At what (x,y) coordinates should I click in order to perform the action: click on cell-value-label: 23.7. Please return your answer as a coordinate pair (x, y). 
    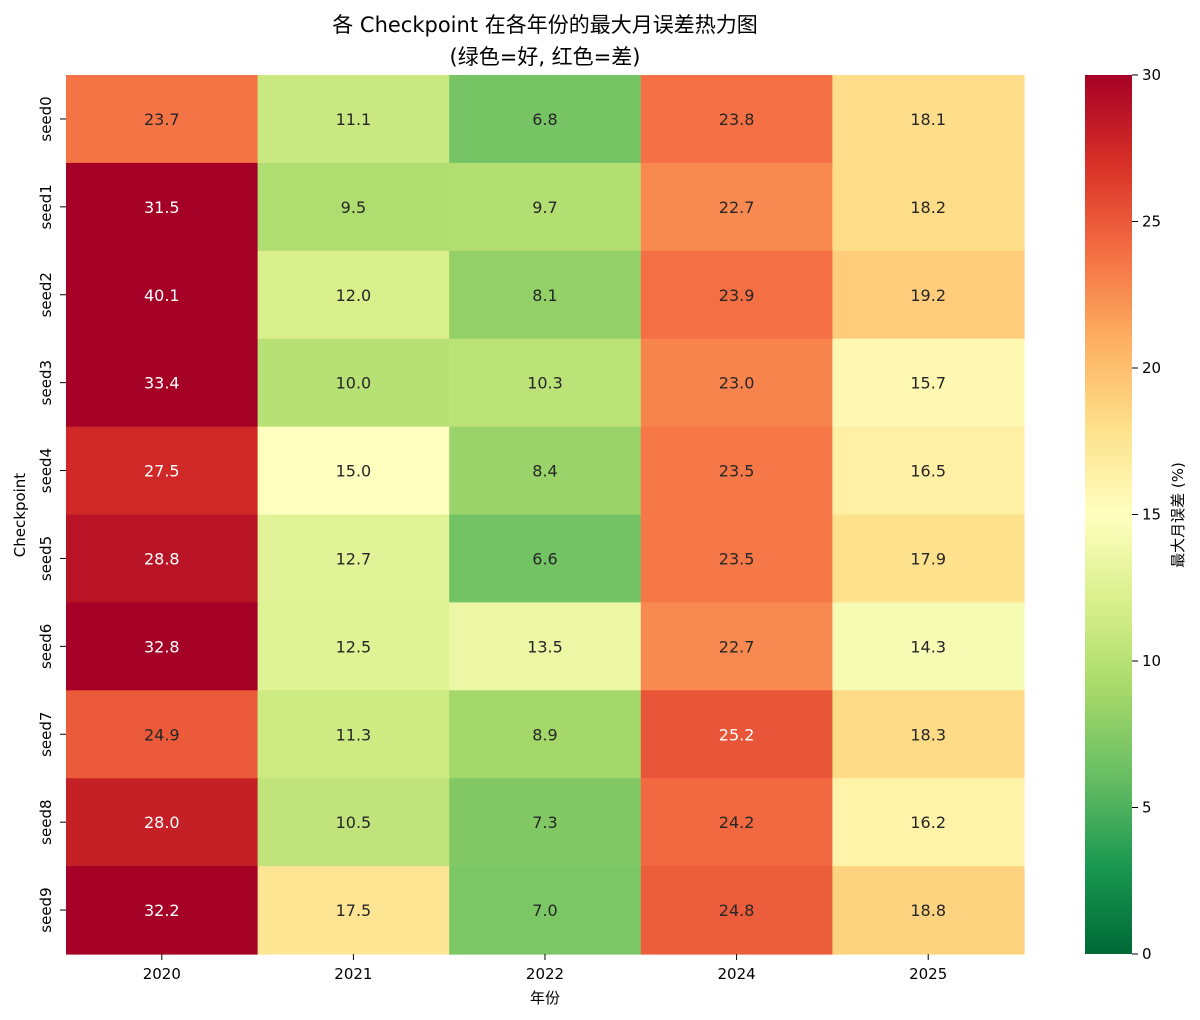
    Looking at the image, I should click on (162, 119).